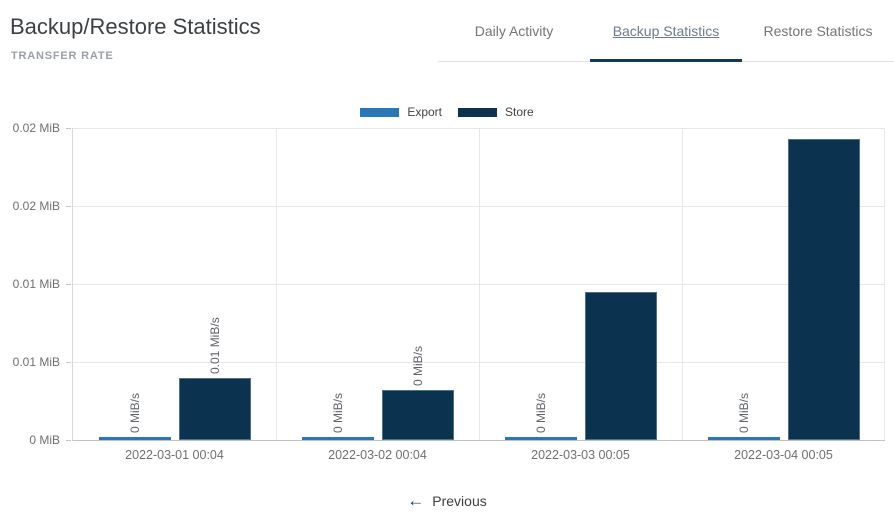  I want to click on x-axis-category-label: 2022-03-01 00:04, so click(174, 455).